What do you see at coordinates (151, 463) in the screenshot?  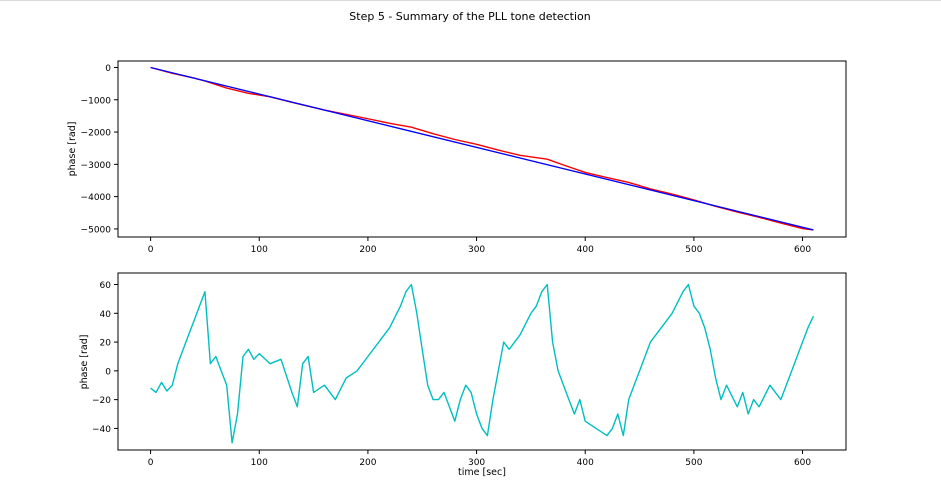 I see `bottom-xtick-label: 0` at bounding box center [151, 463].